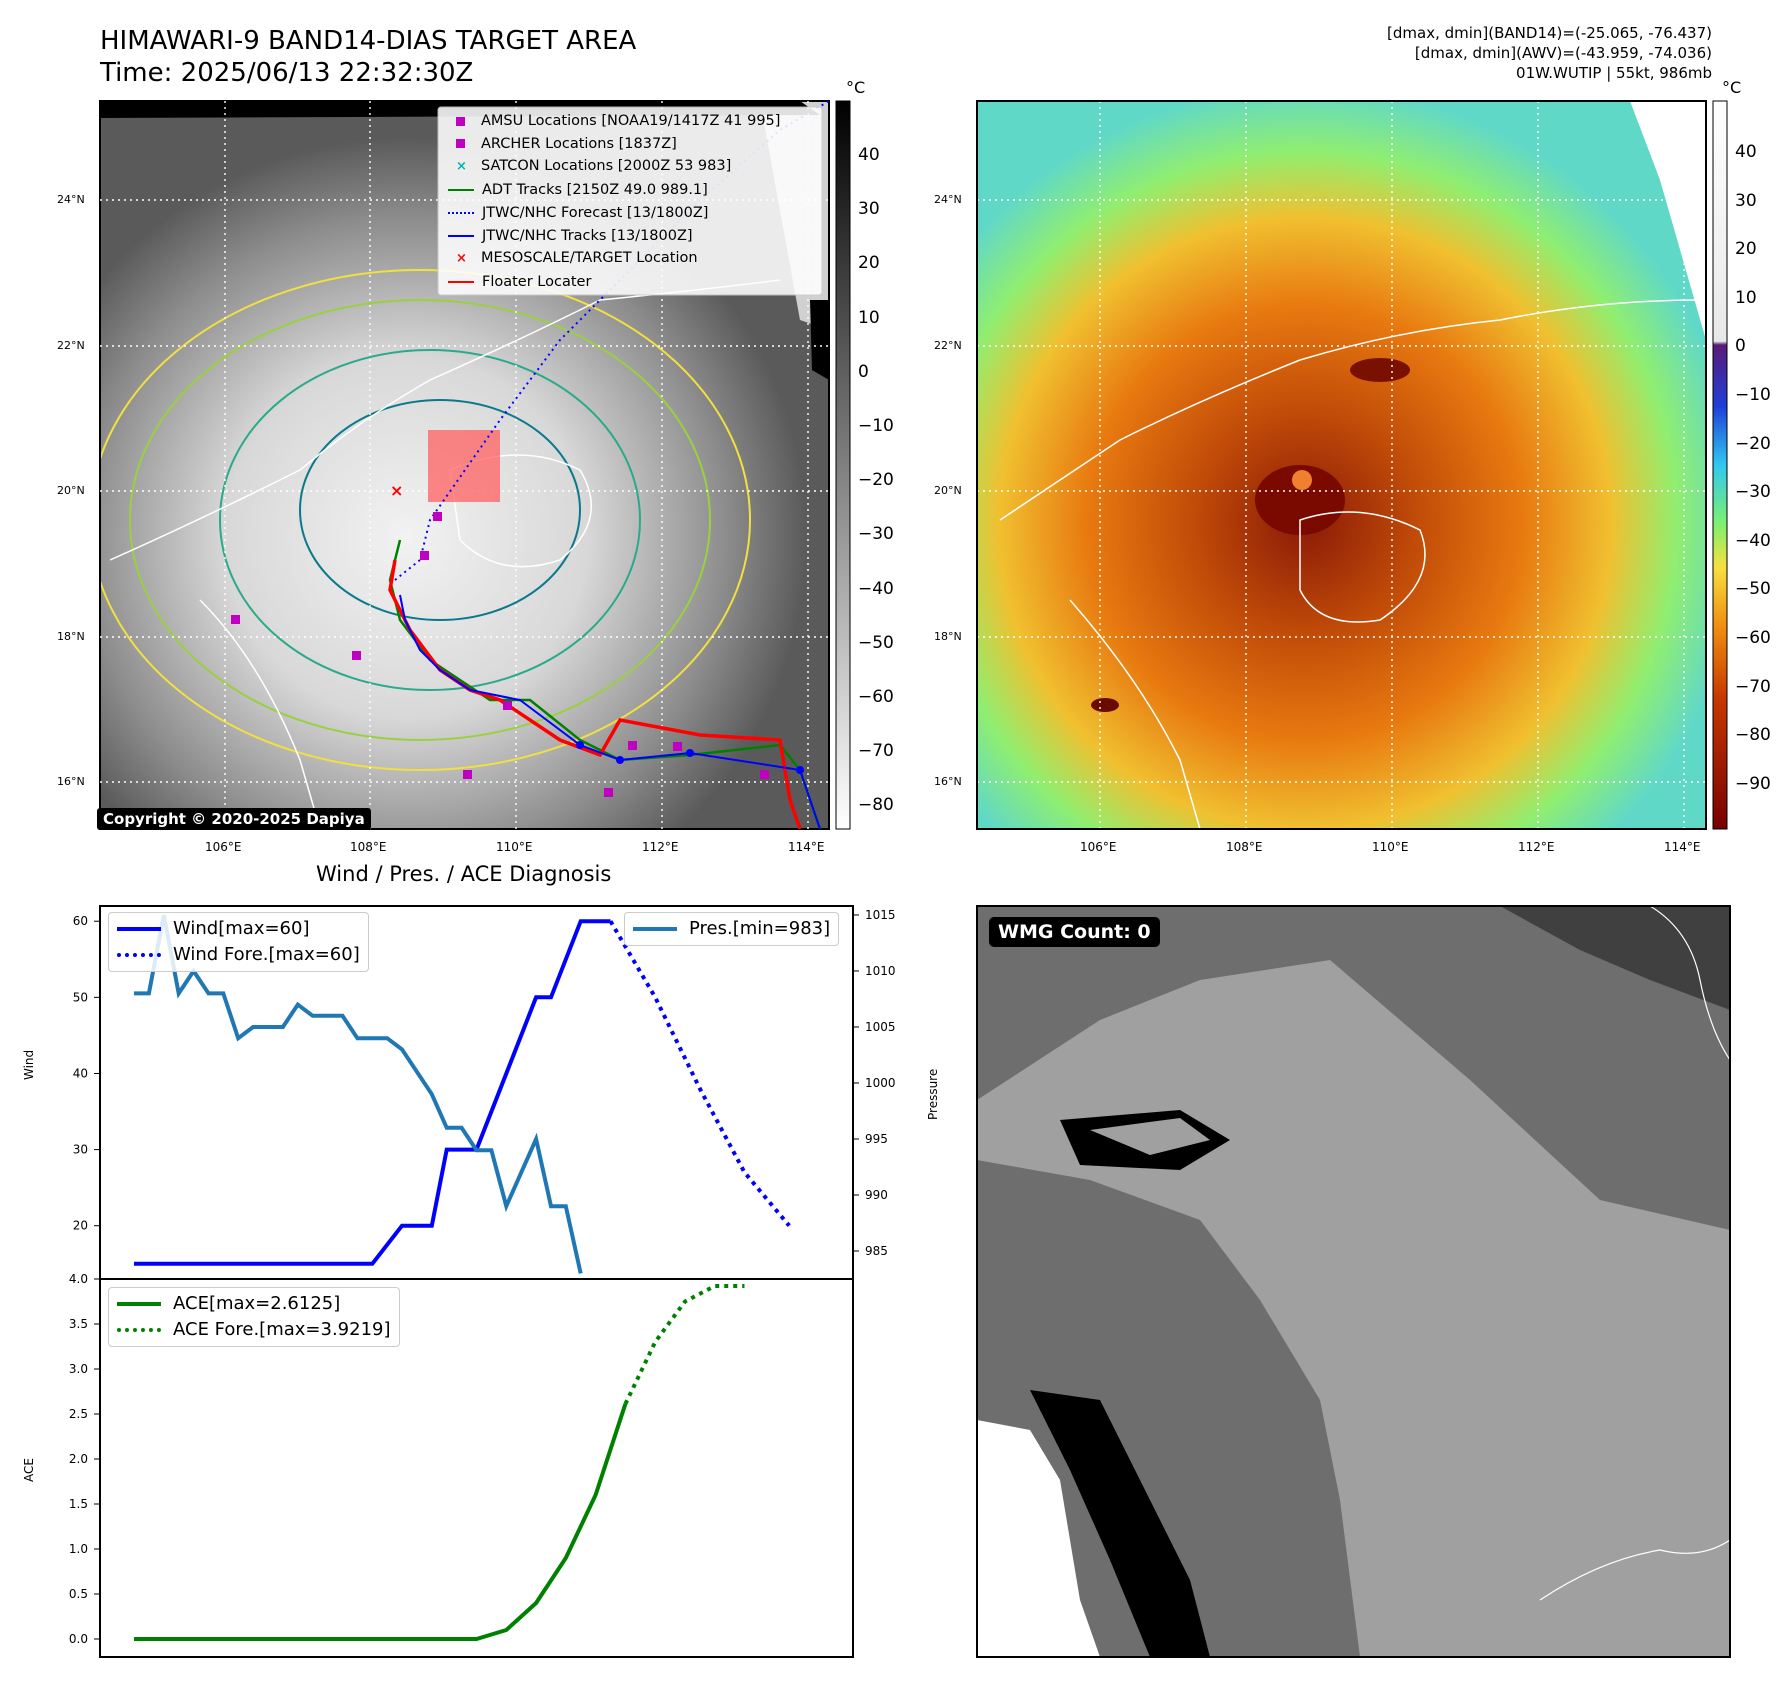 This screenshot has width=1792, height=1690. Describe the element at coordinates (1753, 395) in the screenshot. I see `color-colorbar-tick: −10` at that location.